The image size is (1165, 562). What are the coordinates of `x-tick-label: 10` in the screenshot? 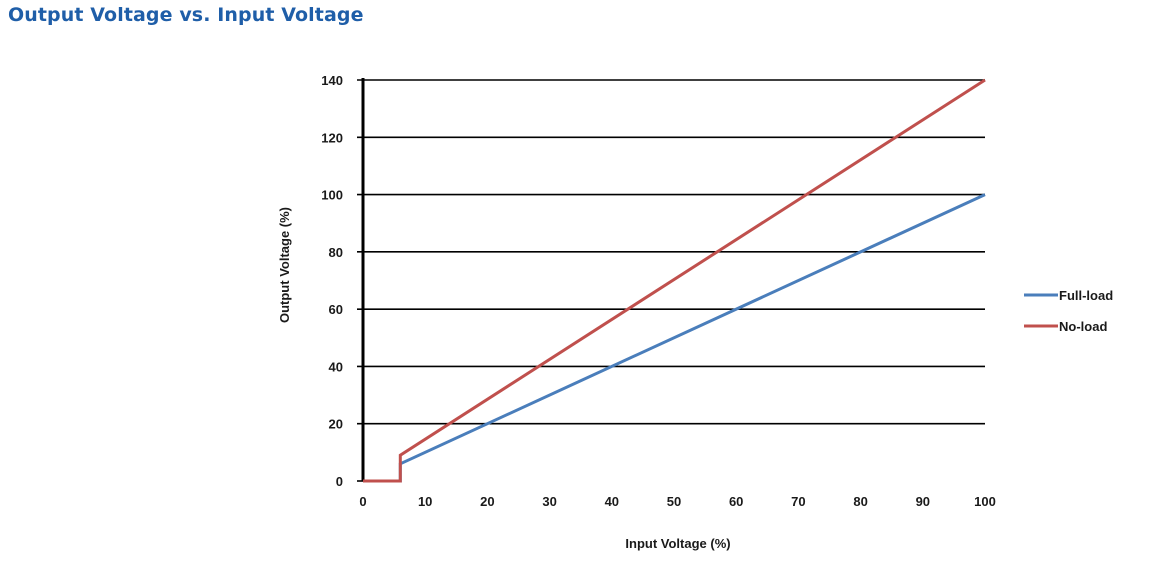 It's located at (425, 501).